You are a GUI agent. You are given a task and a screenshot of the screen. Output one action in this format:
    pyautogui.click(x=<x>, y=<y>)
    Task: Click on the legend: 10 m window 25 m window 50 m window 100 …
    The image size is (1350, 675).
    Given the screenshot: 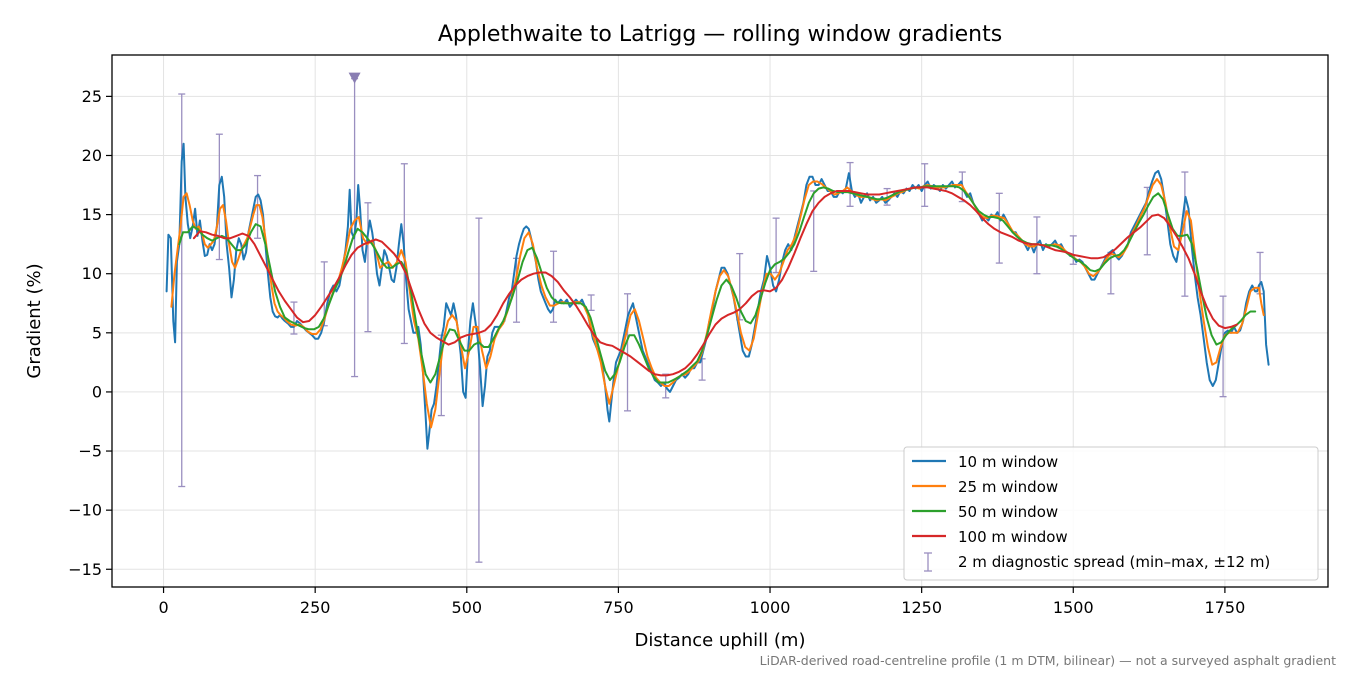 What is the action you would take?
    pyautogui.click(x=1111, y=513)
    